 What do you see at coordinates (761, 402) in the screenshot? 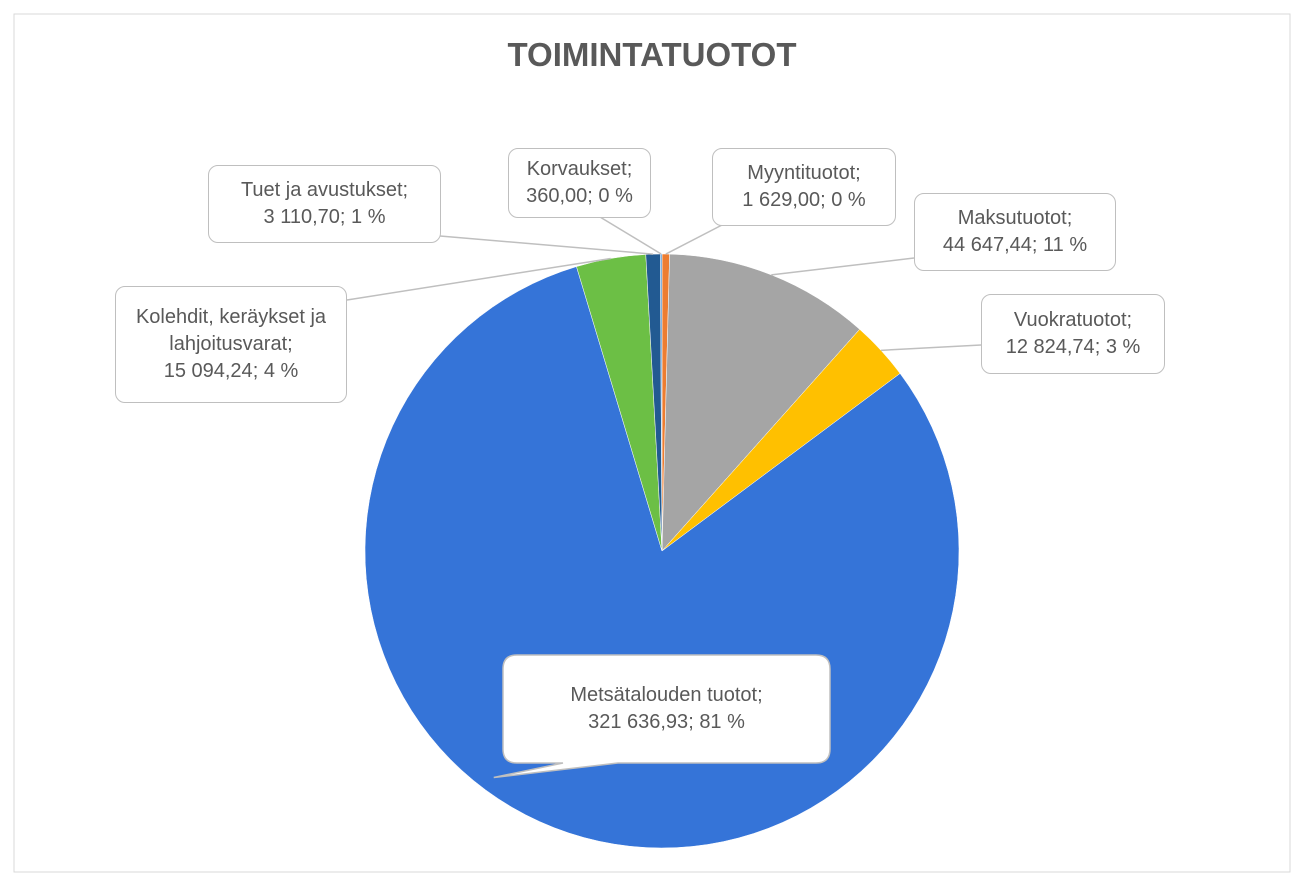
I see `pie-slice` at bounding box center [761, 402].